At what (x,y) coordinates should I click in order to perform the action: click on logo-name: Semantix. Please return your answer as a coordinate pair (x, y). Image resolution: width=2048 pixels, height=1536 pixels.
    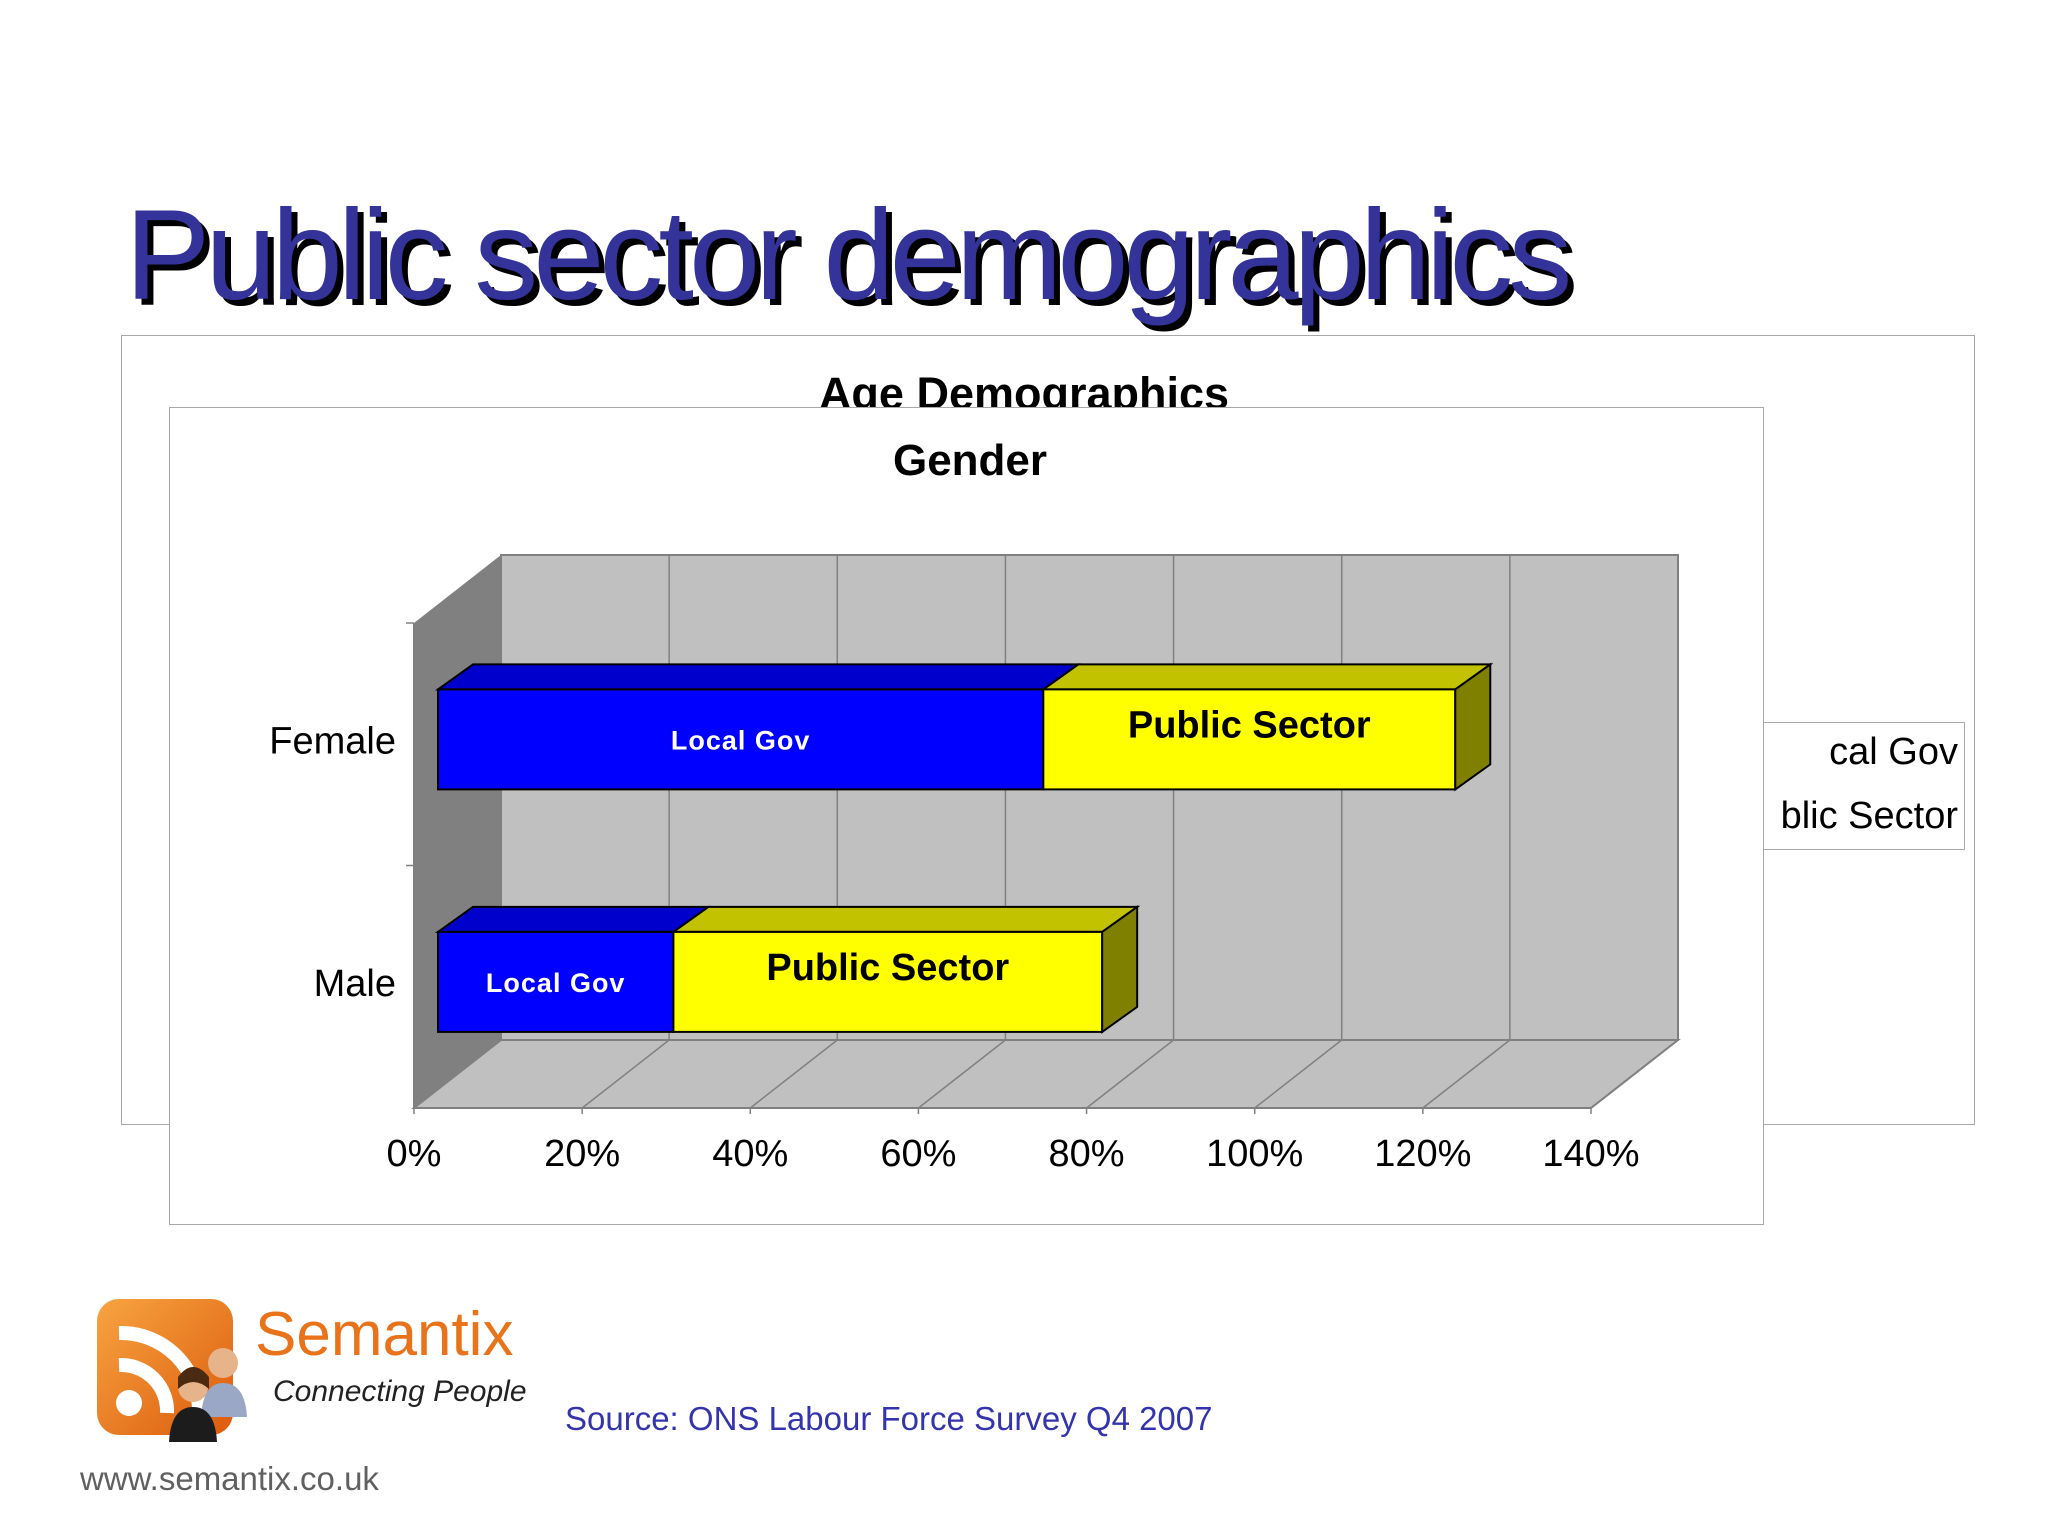
    Looking at the image, I should click on (384, 1334).